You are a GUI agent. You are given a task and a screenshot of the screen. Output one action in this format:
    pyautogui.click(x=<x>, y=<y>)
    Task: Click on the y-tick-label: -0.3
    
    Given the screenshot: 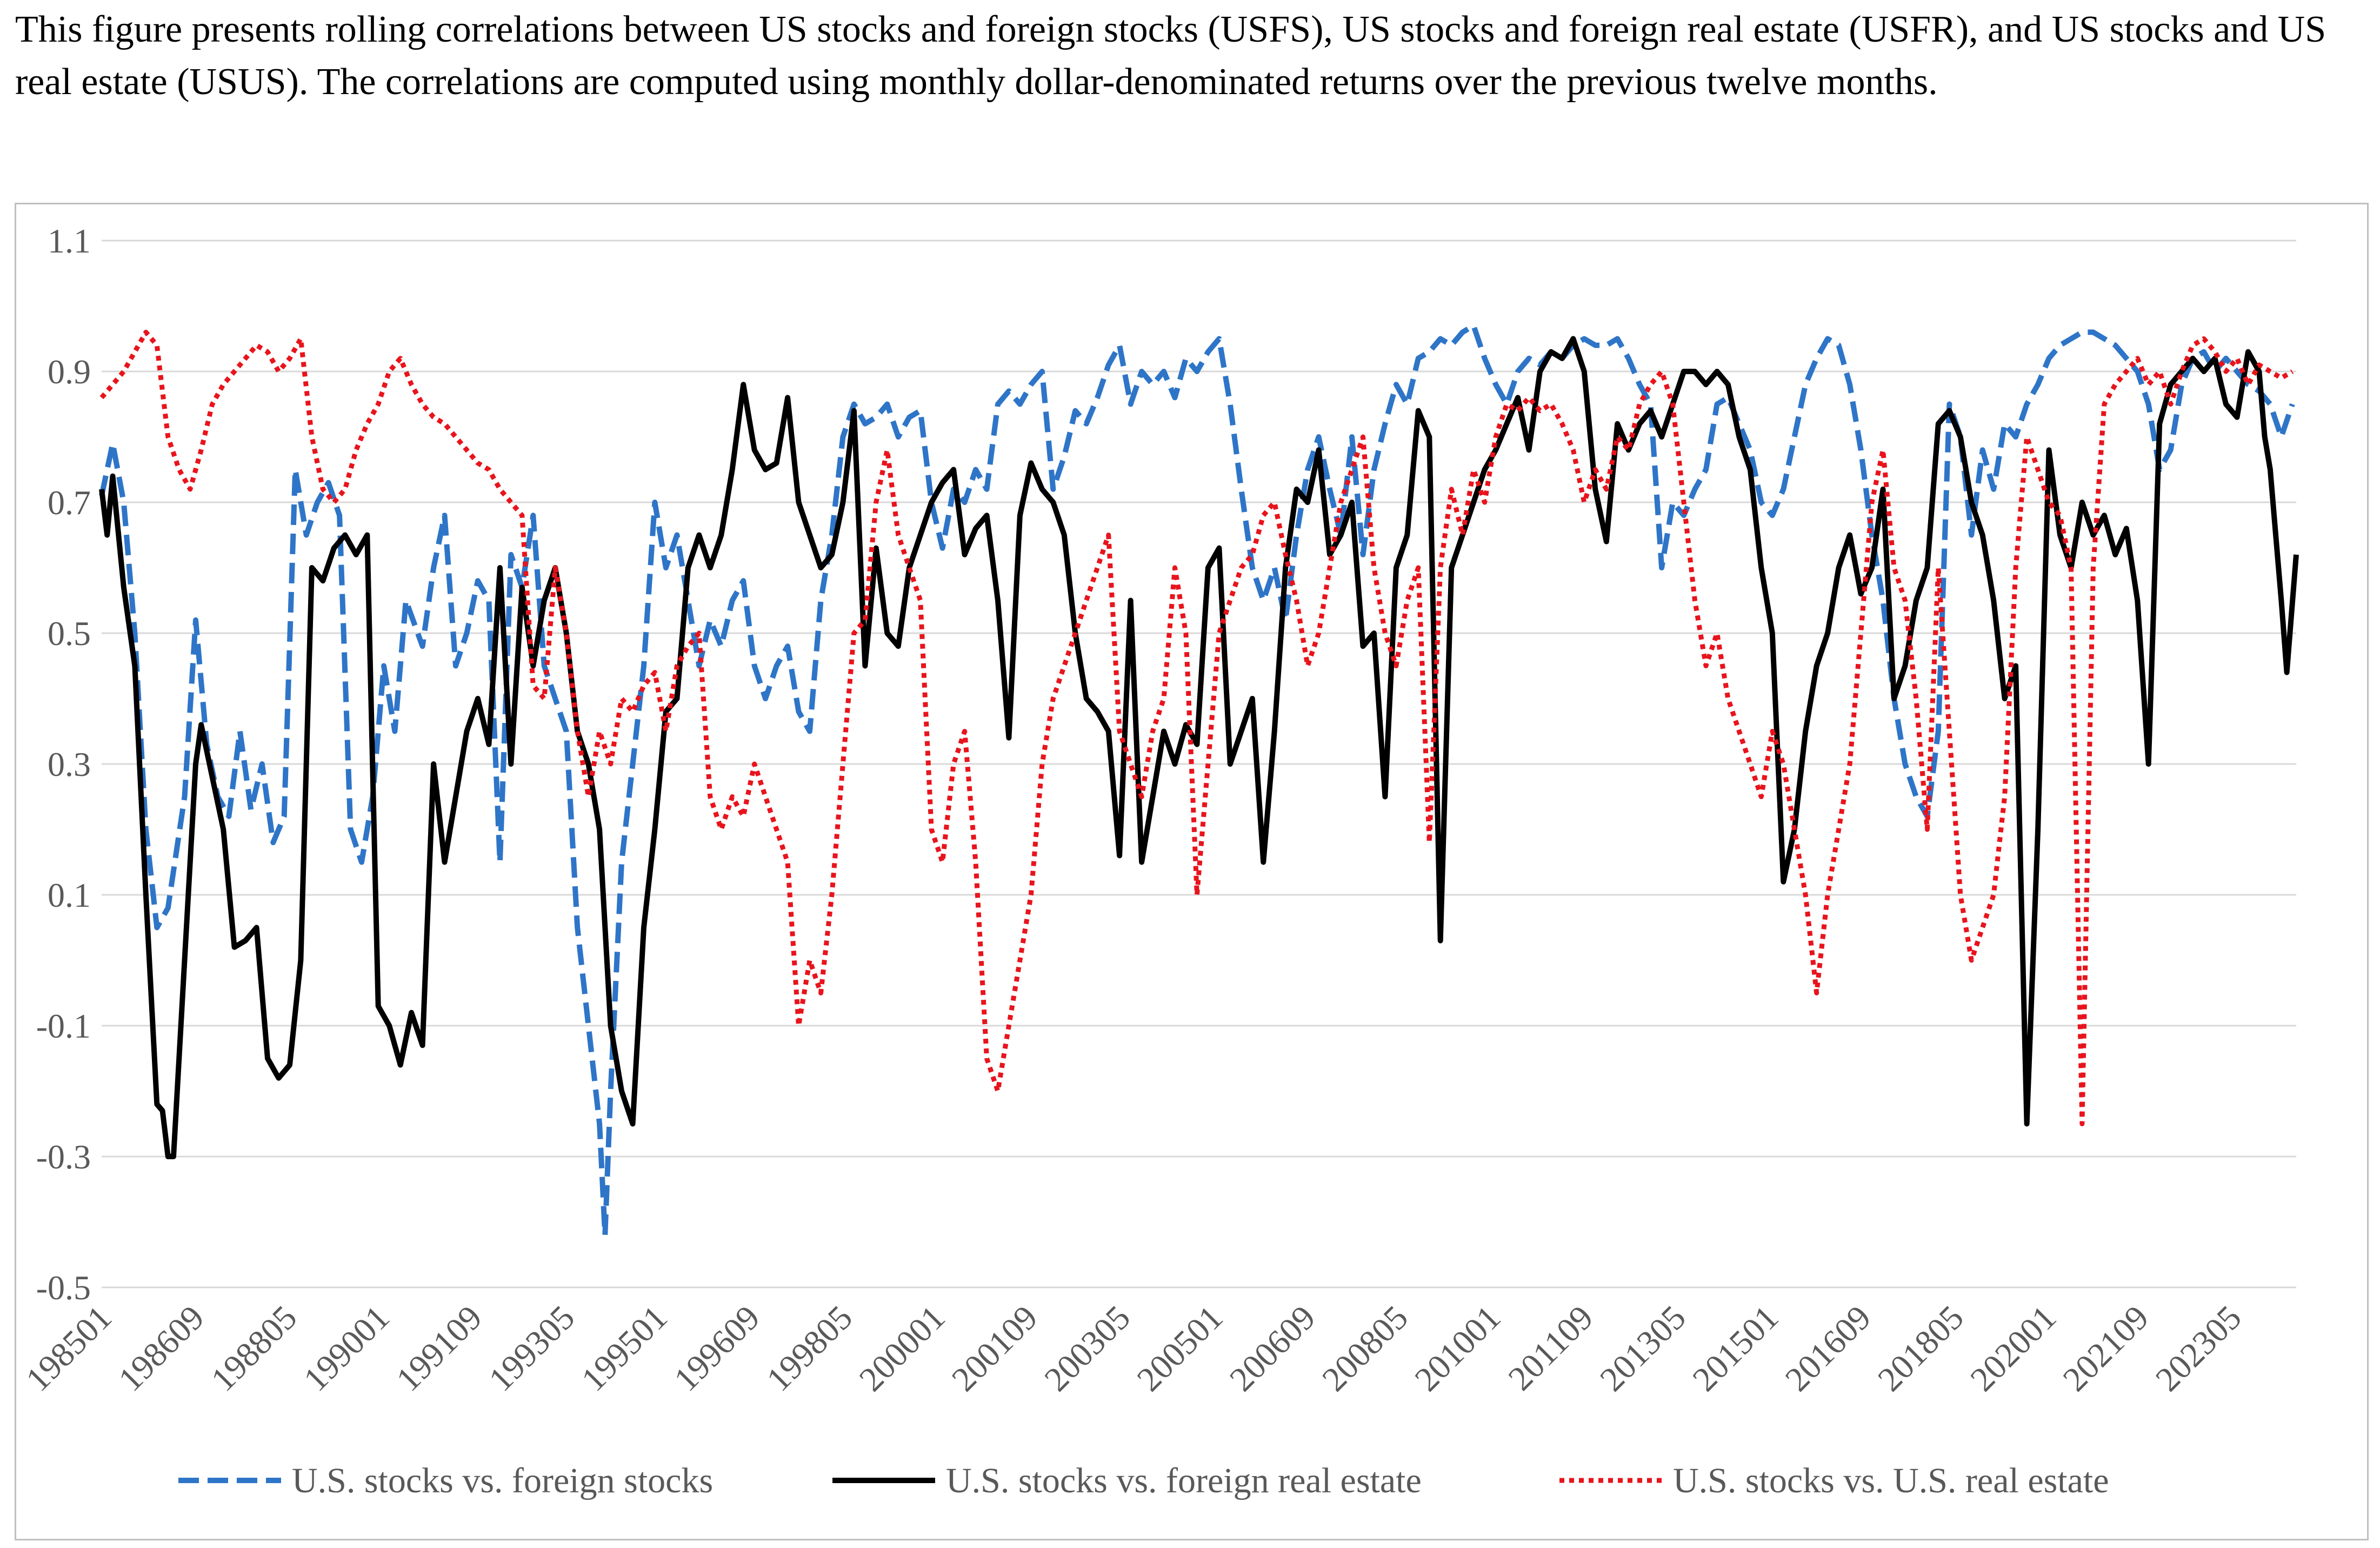 What is the action you would take?
    pyautogui.click(x=64, y=1157)
    